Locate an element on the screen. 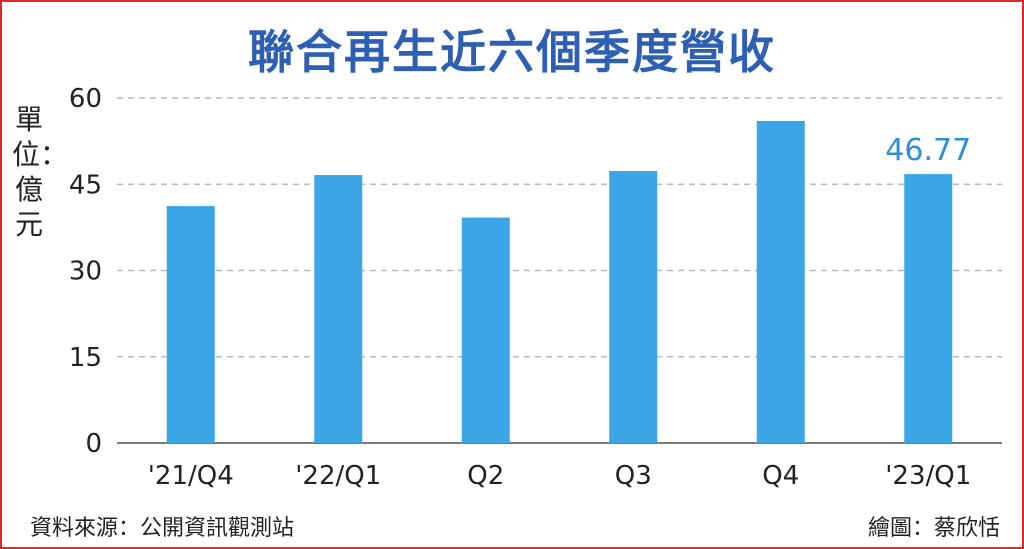 This screenshot has height=549, width=1024. y-tick-label: 45 is located at coordinates (85, 185).